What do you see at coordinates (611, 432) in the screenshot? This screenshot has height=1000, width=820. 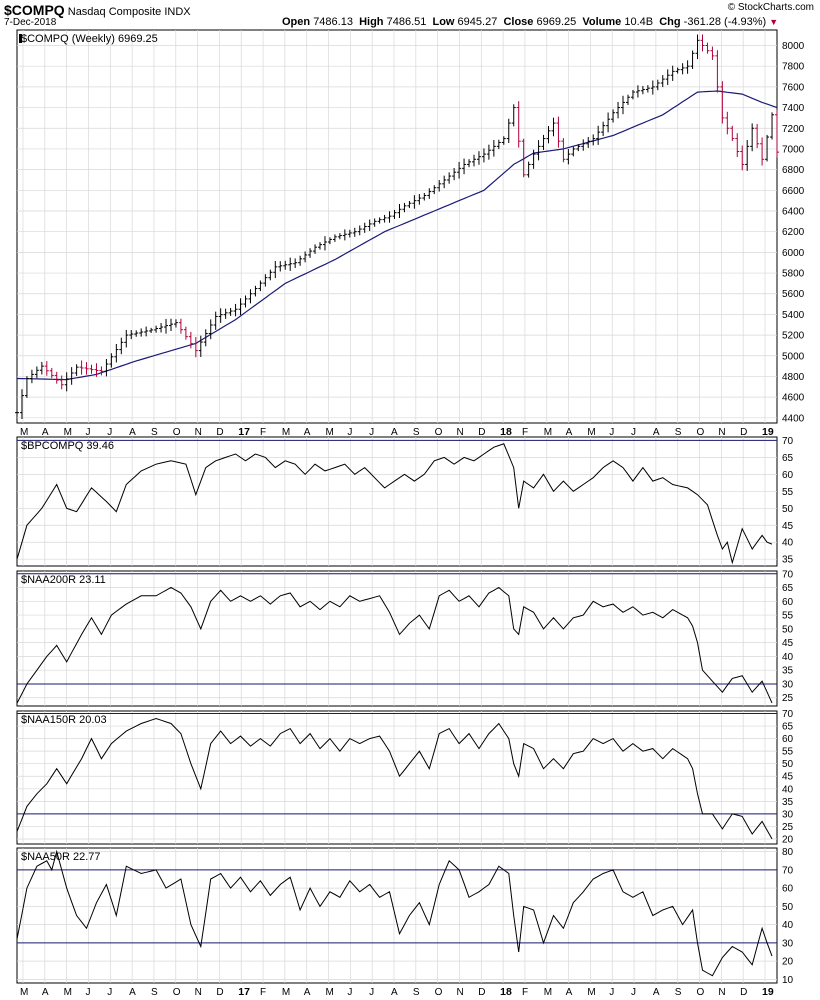 I see `top-x-label: J` at bounding box center [611, 432].